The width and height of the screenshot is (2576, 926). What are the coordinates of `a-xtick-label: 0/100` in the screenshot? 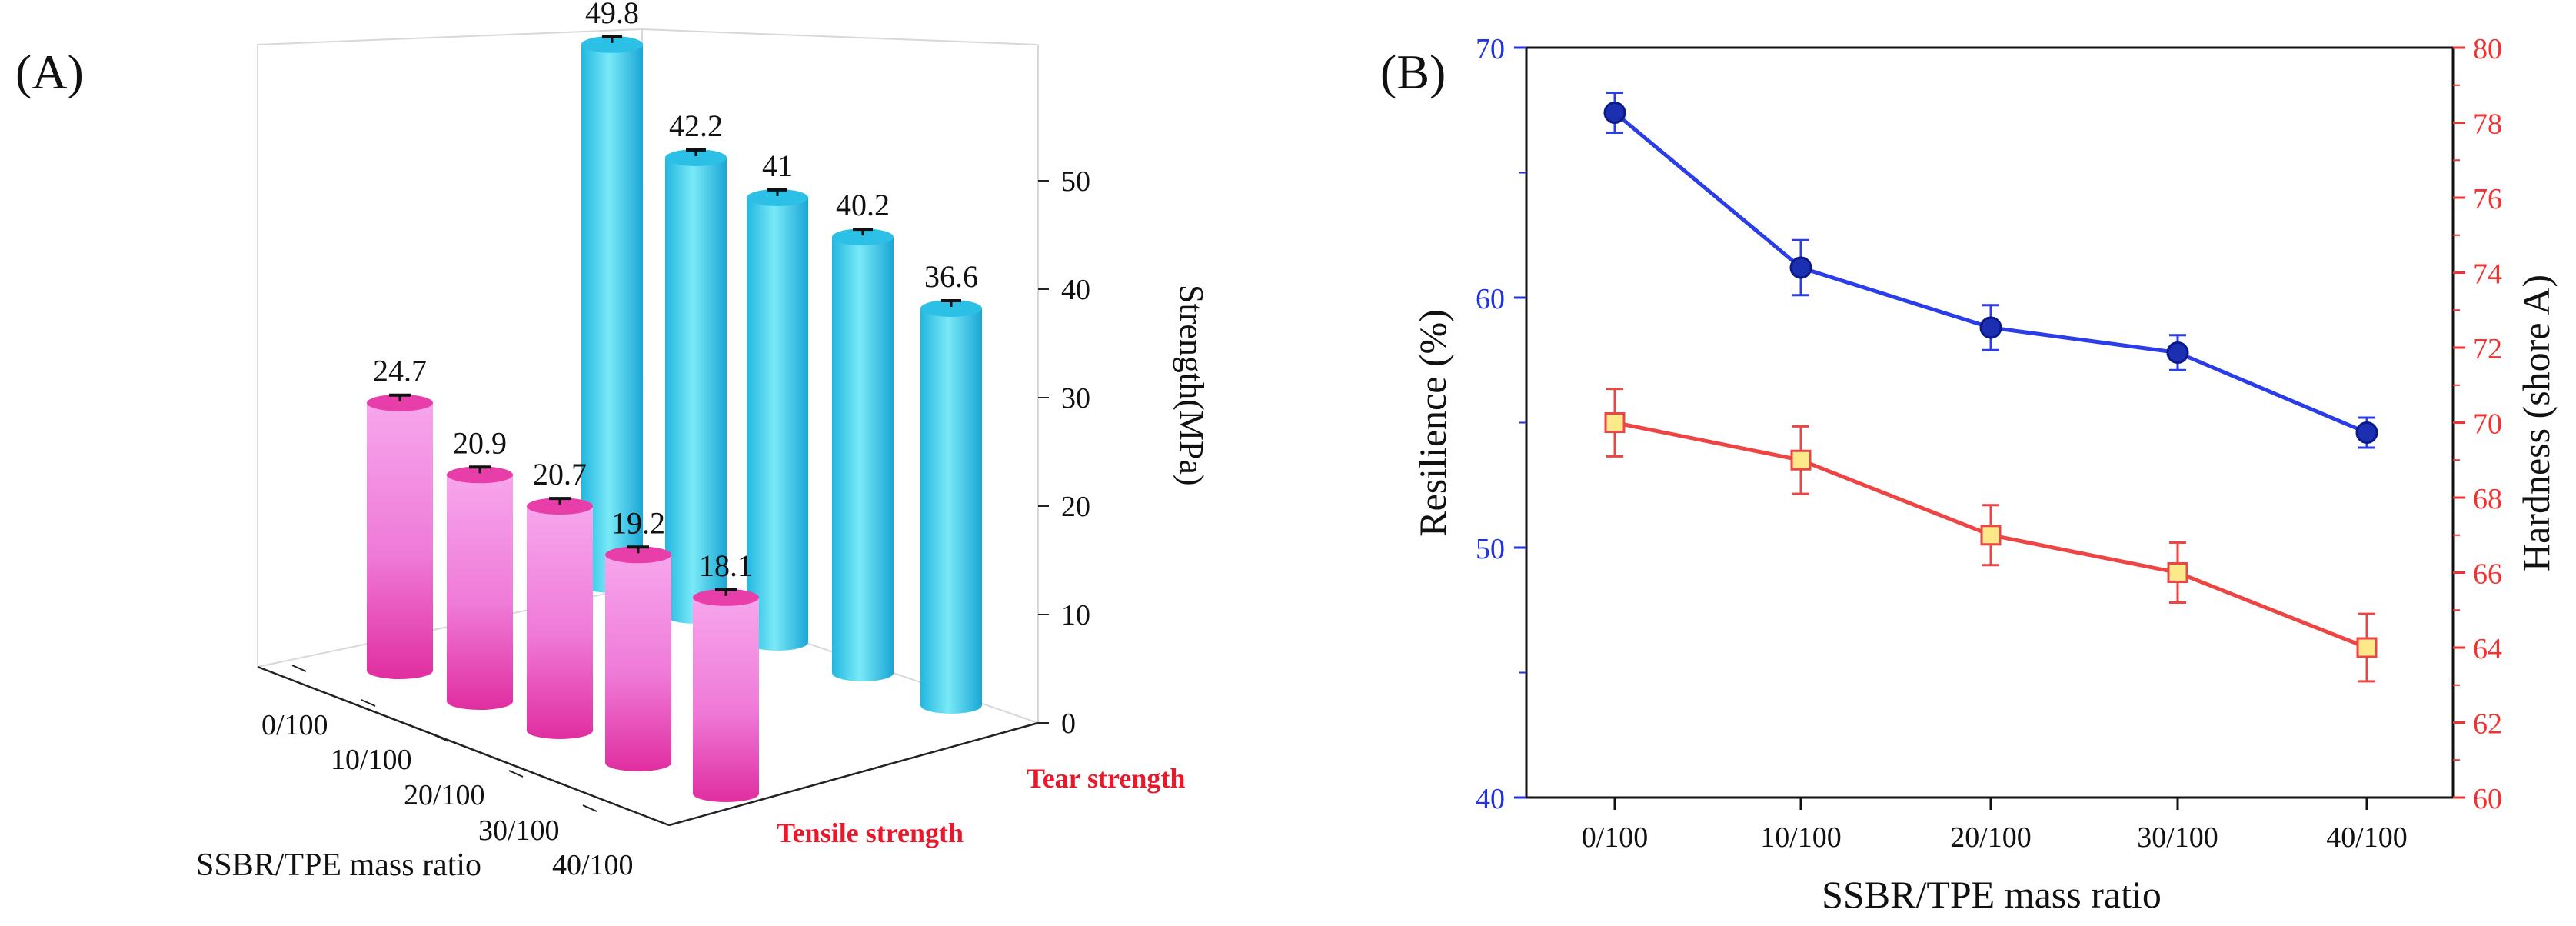 It's located at (294, 725).